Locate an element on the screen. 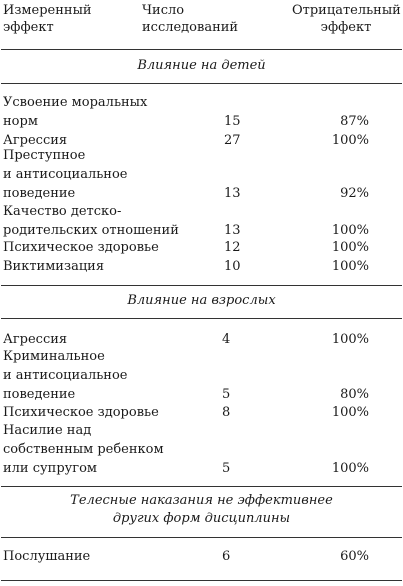 The width and height of the screenshot is (403, 586). row-label: Качество детско- родительских отношений is located at coordinates (91, 221).